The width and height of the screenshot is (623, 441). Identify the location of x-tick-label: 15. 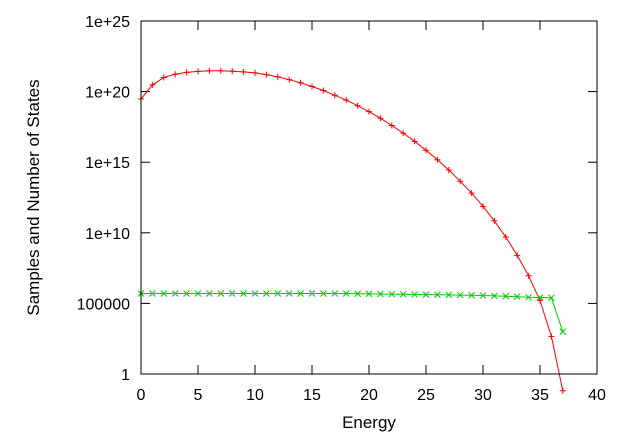
(312, 395).